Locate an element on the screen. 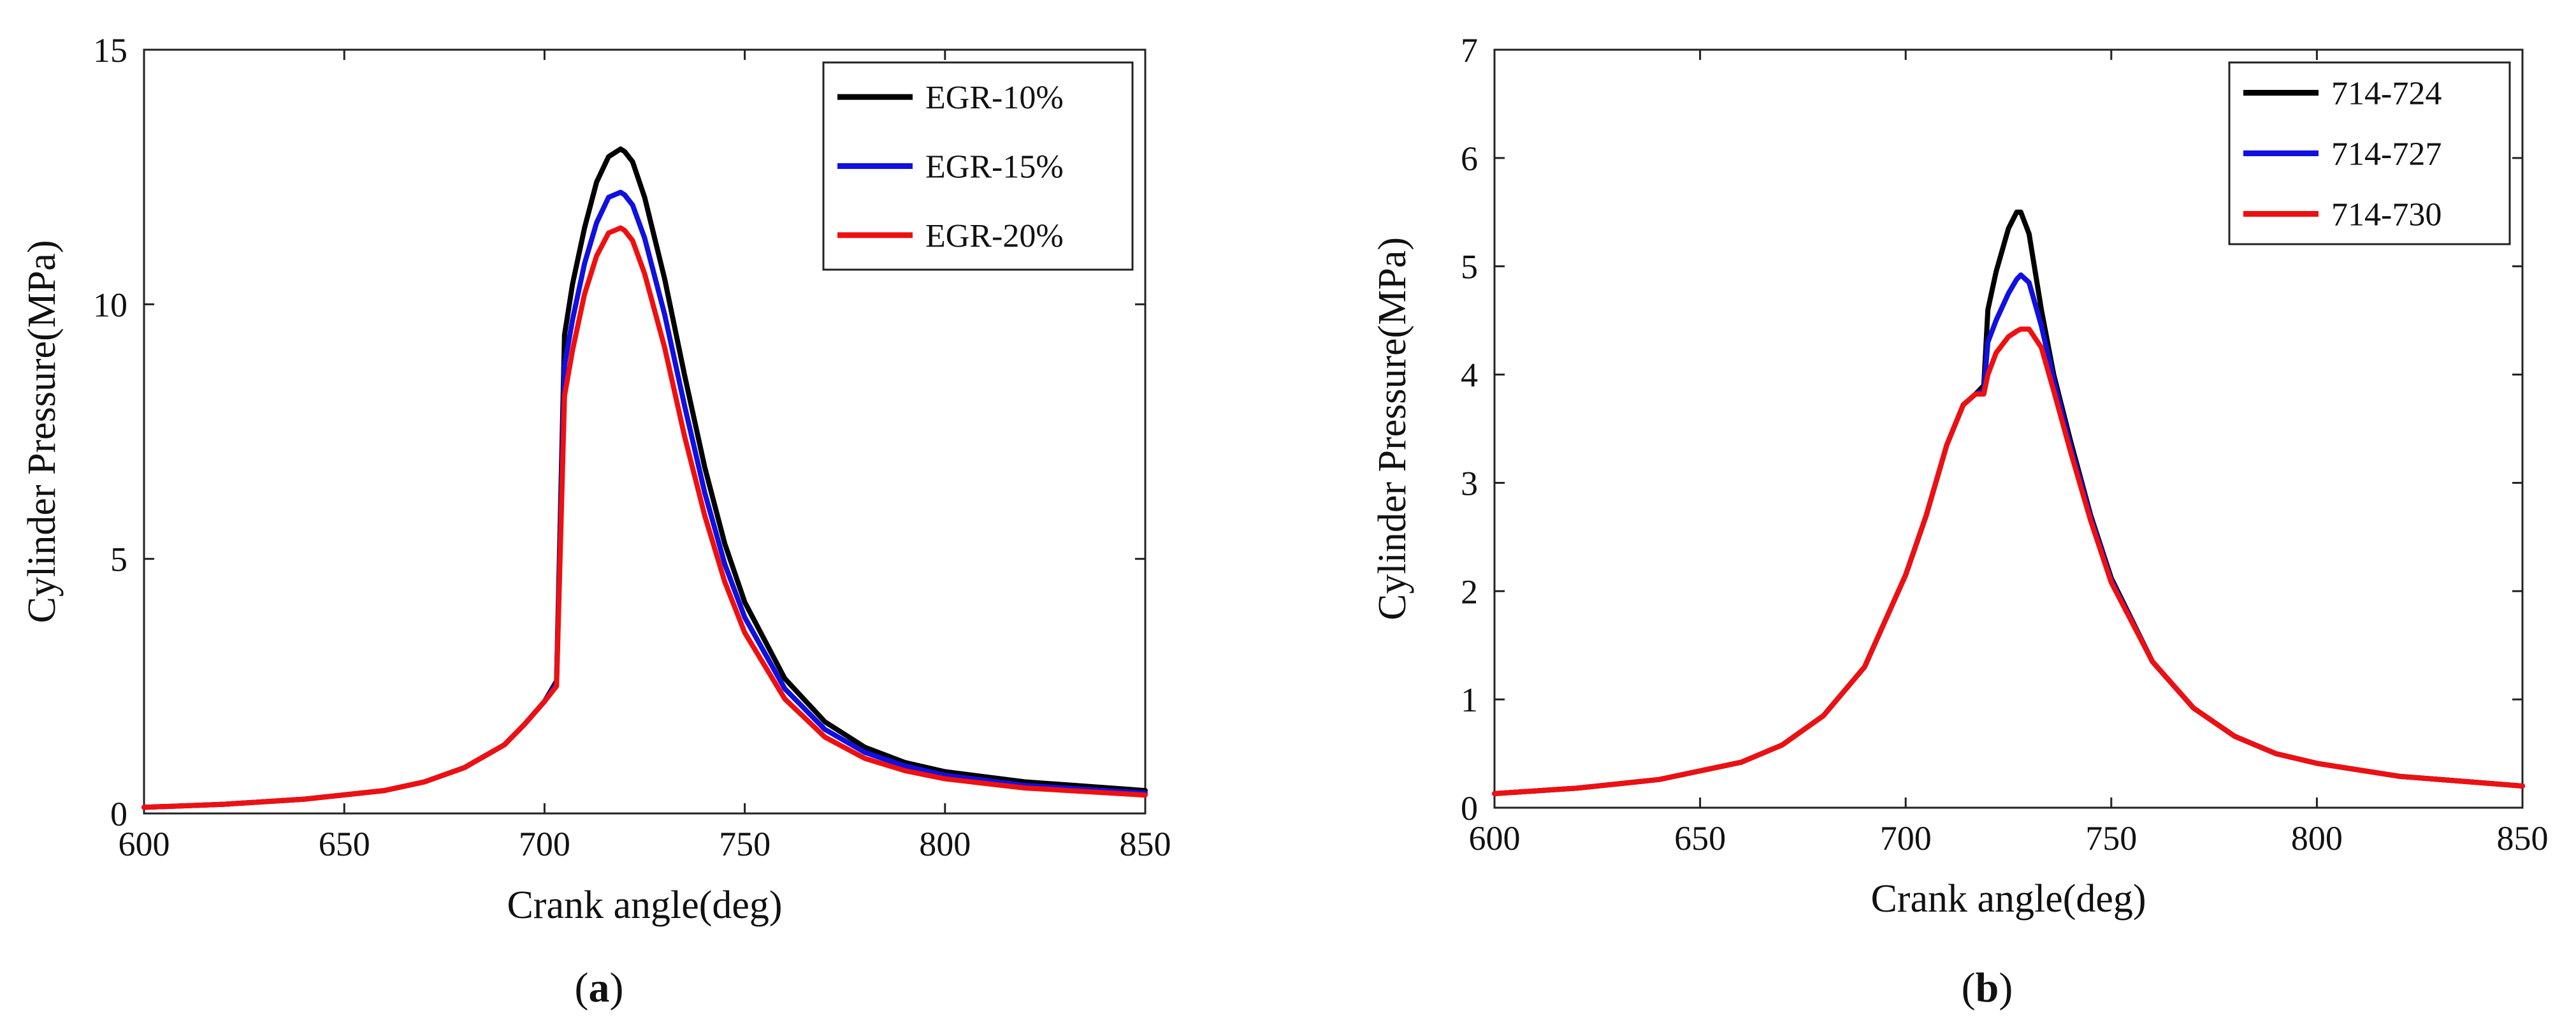 The width and height of the screenshot is (2576, 1027). y-tick-label: 7 is located at coordinates (1469, 50).